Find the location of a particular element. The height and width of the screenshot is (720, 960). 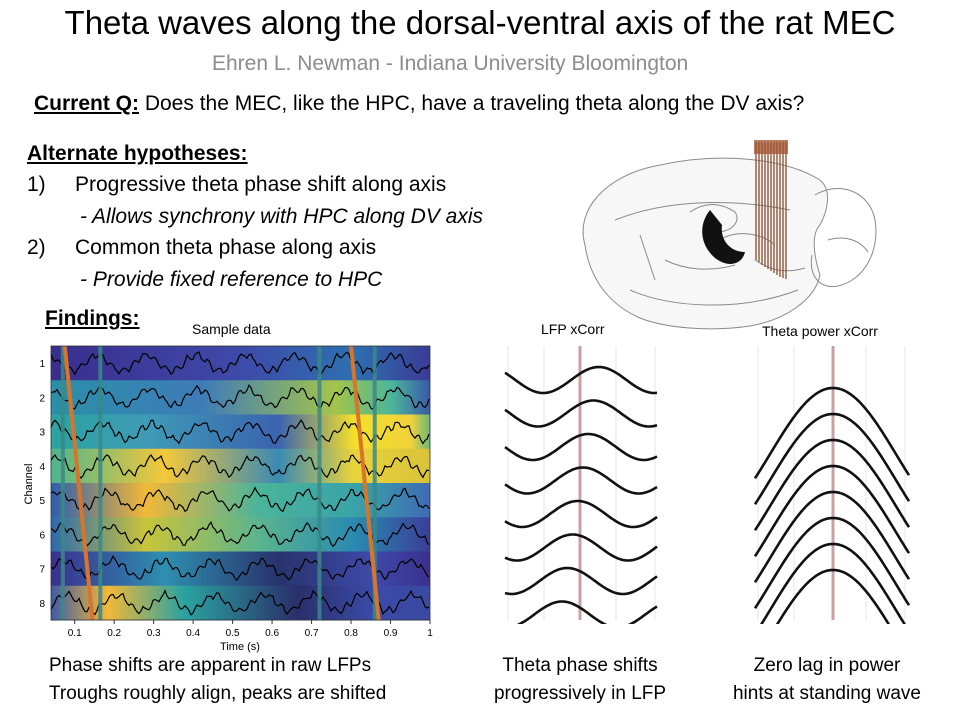

channel-tick-label: 2 is located at coordinates (42, 398).